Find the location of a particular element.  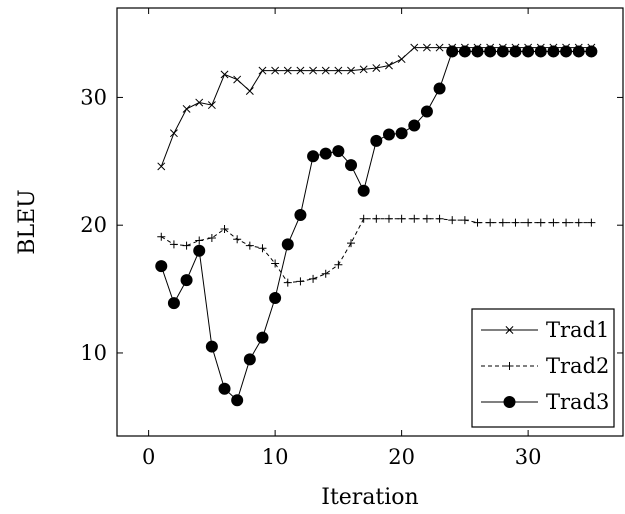

legend: Trad1 Trad2 Trad3 is located at coordinates (543, 368).